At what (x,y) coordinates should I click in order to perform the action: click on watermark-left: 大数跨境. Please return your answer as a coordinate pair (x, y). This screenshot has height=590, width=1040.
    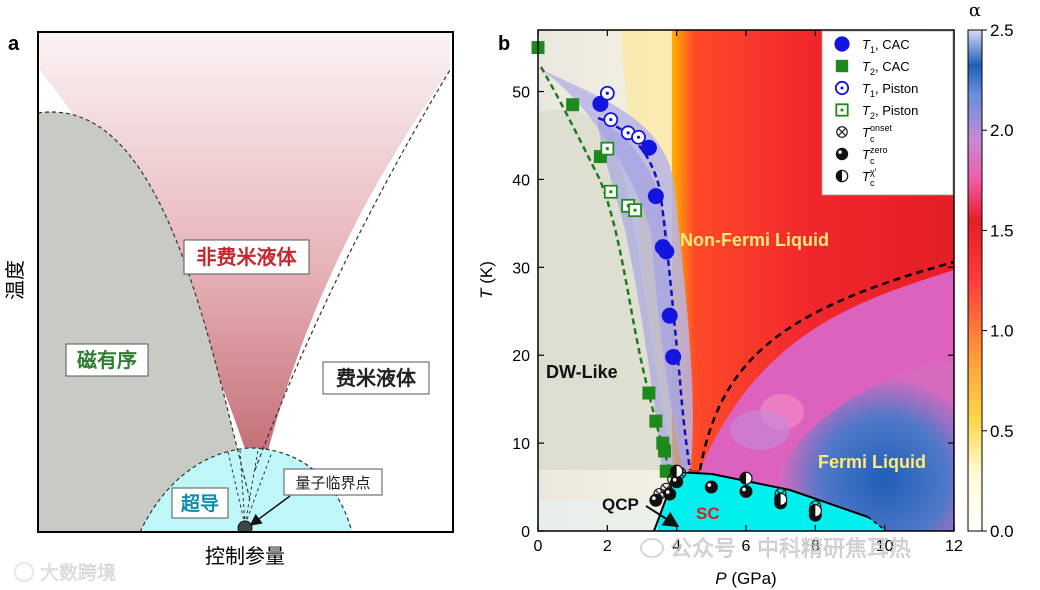
    Looking at the image, I should click on (65, 573).